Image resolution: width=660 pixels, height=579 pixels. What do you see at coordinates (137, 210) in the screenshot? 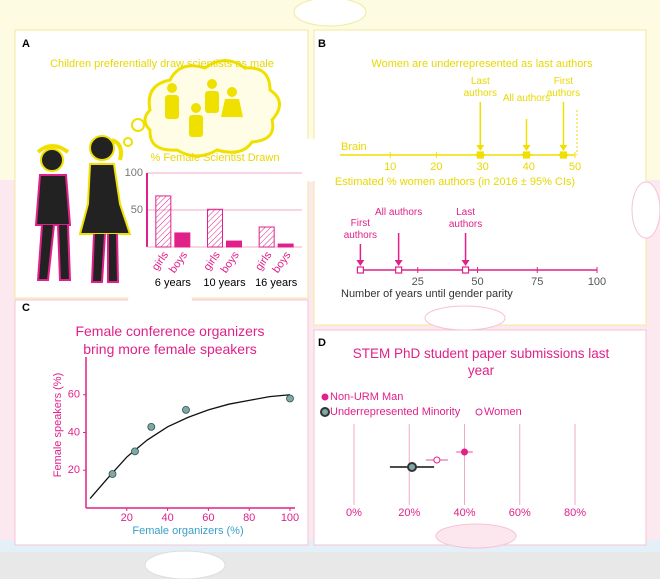
I see `y-tick-label: 50` at bounding box center [137, 210].